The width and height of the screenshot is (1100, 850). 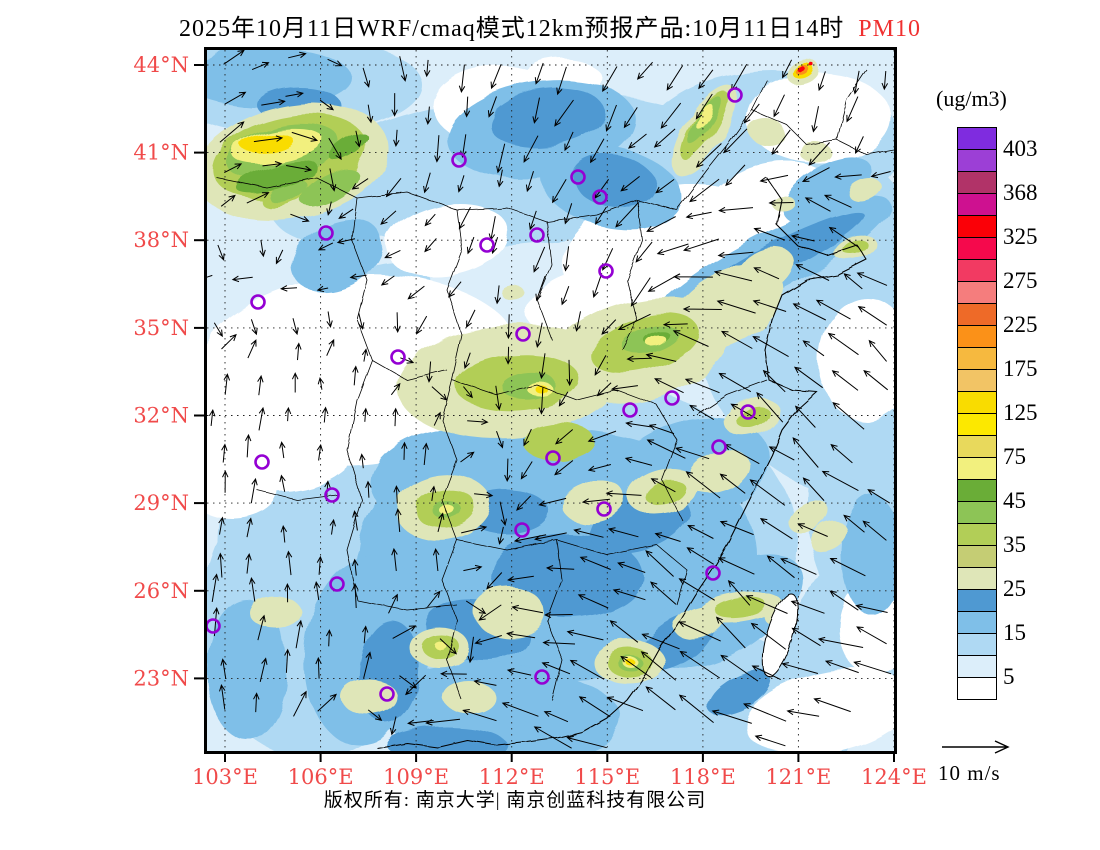 What do you see at coordinates (161, 416) in the screenshot?
I see `lat-label: 32°N` at bounding box center [161, 416].